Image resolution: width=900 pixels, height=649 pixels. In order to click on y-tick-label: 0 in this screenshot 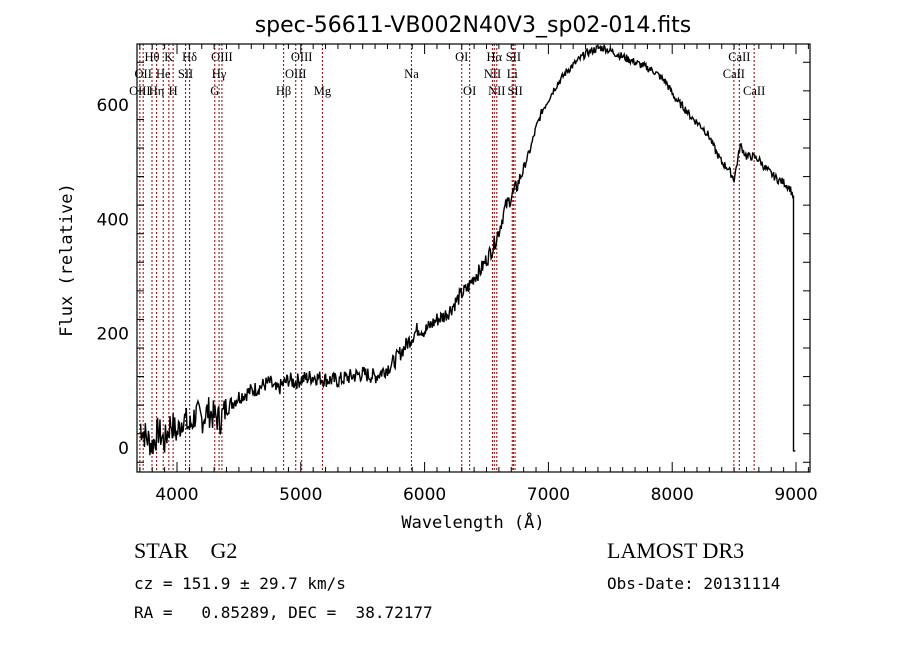, I will do `click(123, 449)`.